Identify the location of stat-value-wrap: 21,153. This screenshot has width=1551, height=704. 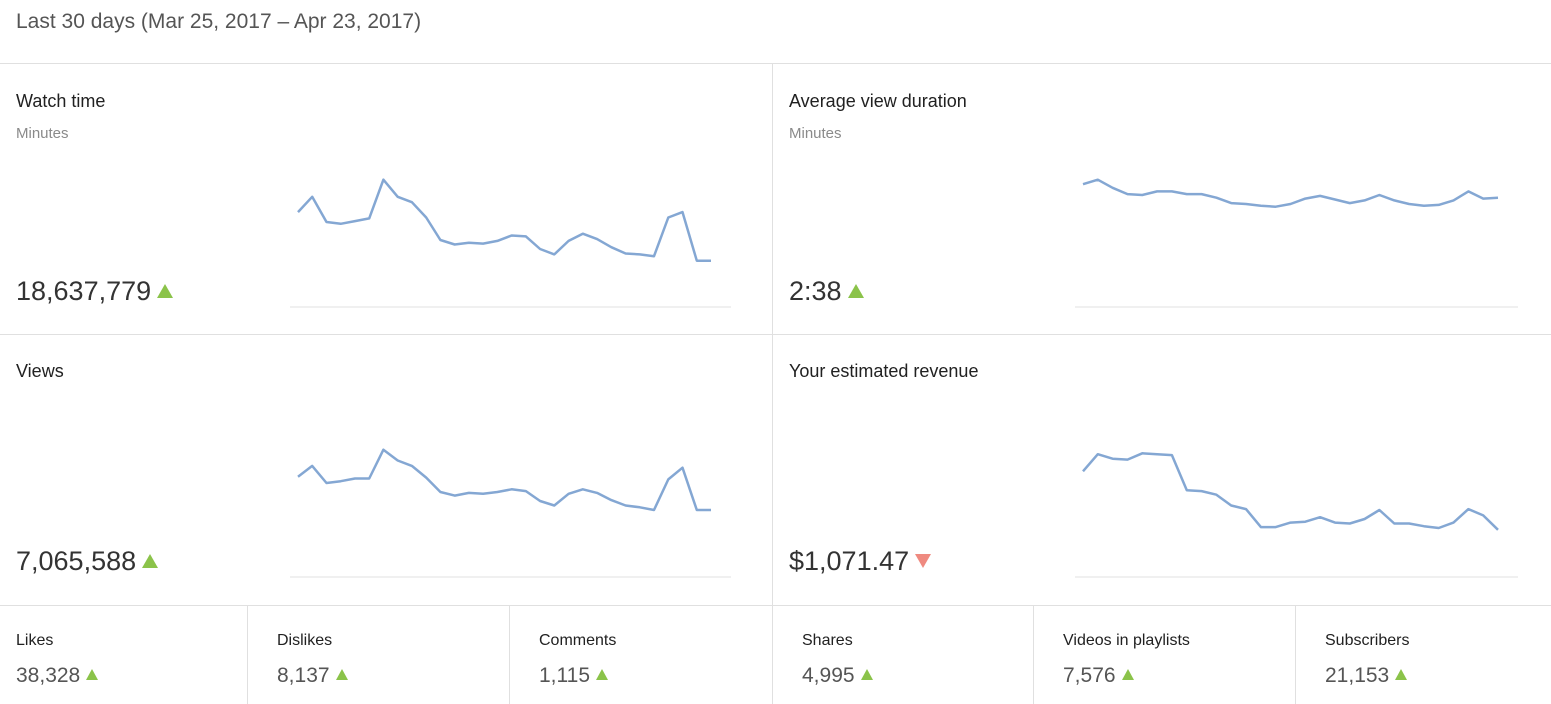
(1366, 676).